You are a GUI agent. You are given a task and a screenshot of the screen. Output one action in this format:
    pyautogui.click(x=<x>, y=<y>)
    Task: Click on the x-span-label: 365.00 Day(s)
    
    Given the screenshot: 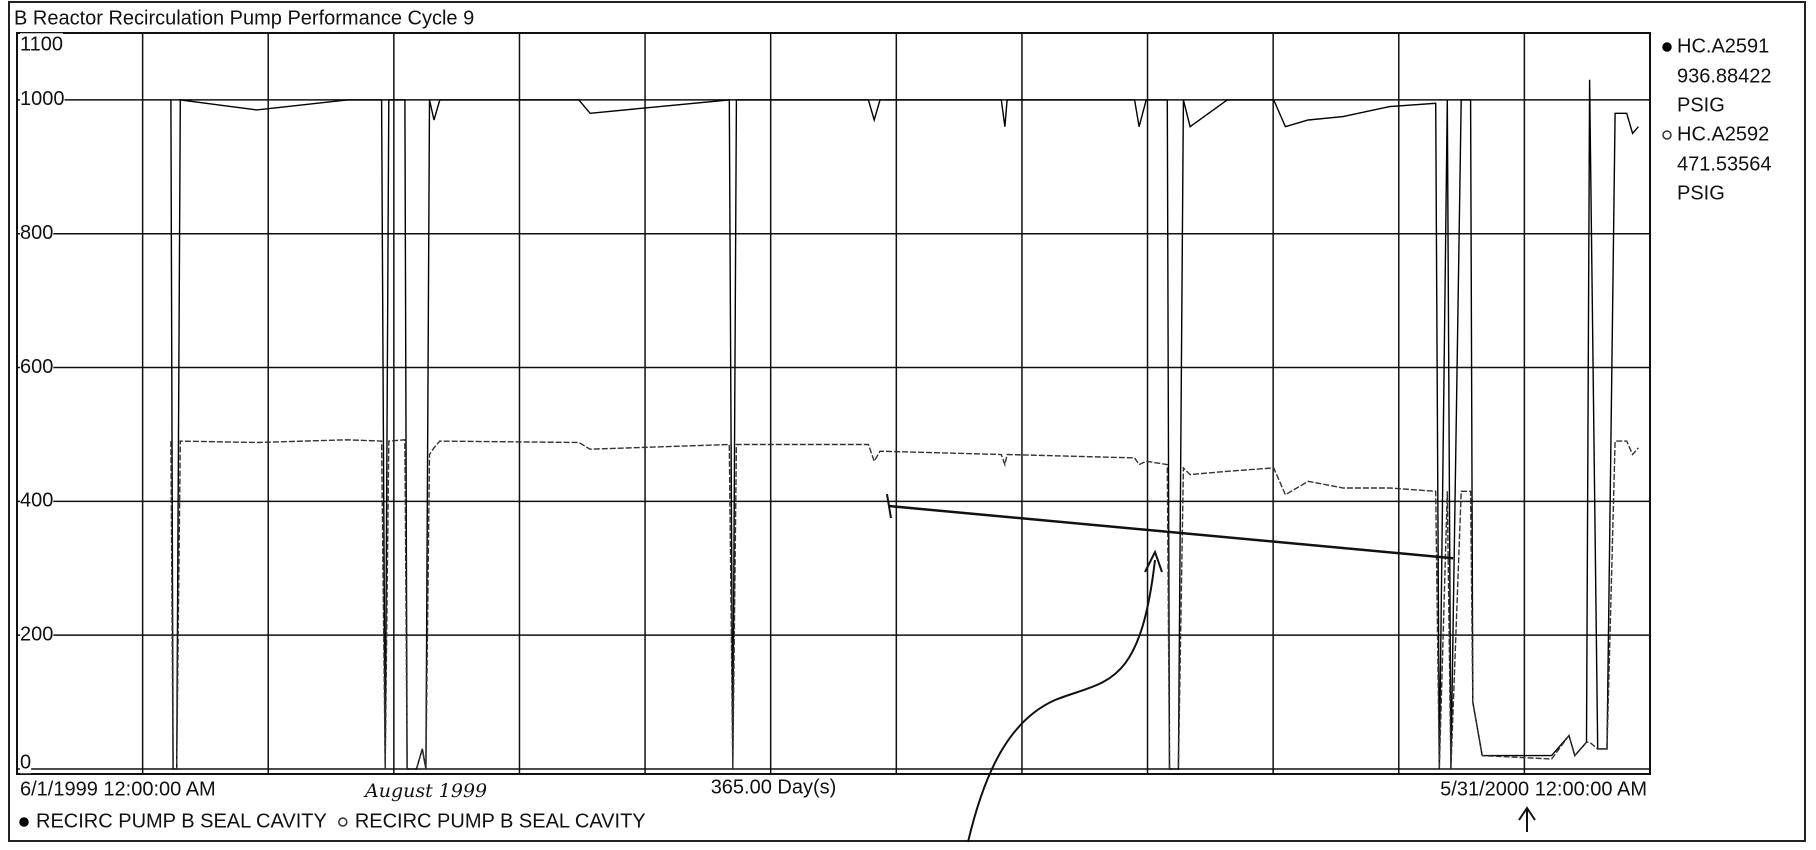 What is the action you would take?
    pyautogui.click(x=774, y=787)
    